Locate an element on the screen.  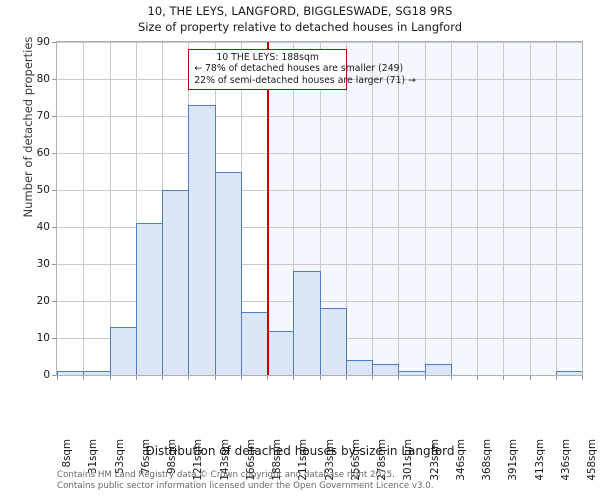
property-marker-line is located at coordinates (268, 208).